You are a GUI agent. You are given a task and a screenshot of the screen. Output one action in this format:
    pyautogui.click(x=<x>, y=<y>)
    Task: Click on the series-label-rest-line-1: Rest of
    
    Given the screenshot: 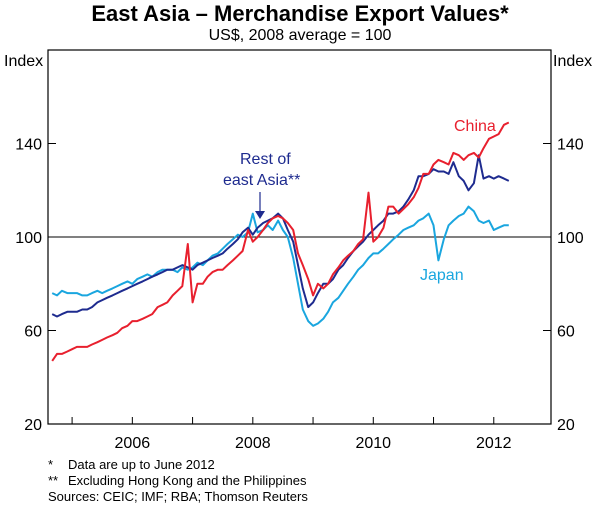 What is the action you would take?
    pyautogui.click(x=265, y=159)
    